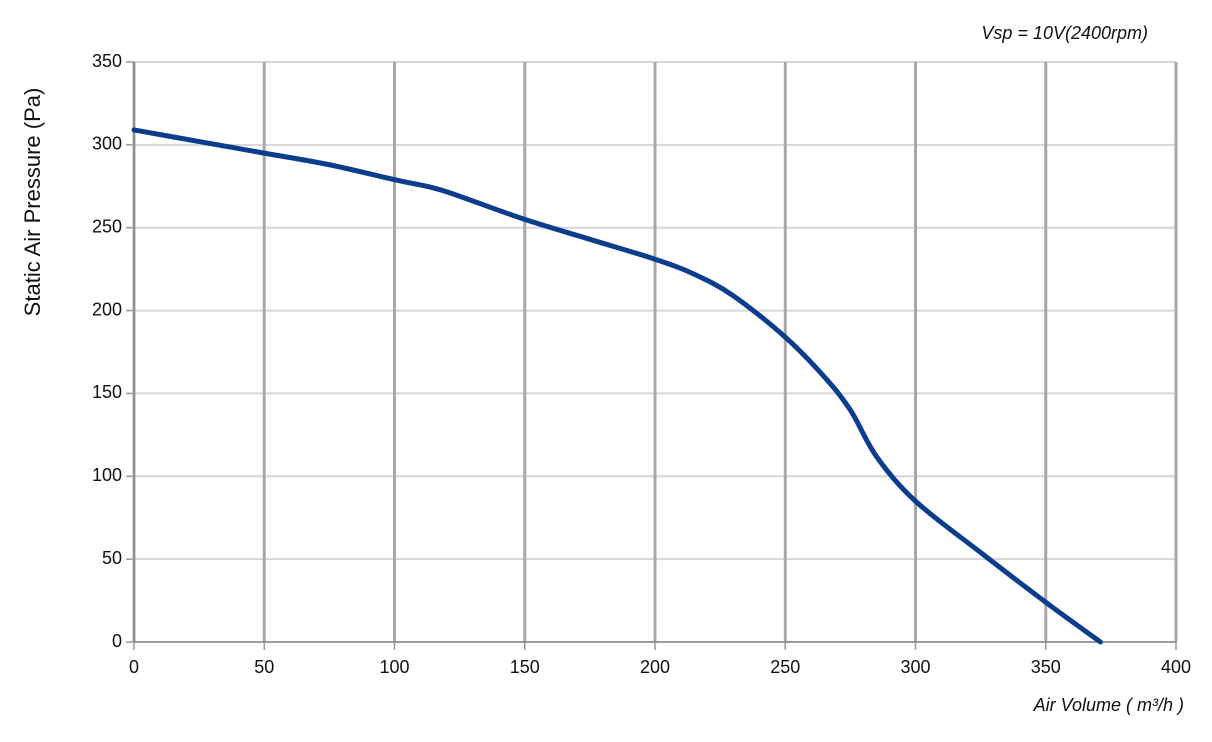 The image size is (1212, 742). I want to click on x-tick-label: 200, so click(655, 667).